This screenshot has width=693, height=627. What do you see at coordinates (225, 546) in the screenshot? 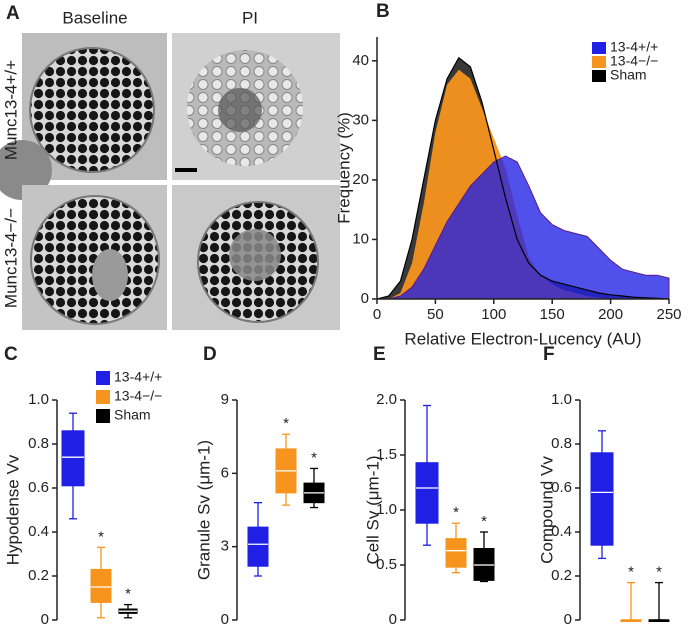
I see `y-tick-label: 3` at bounding box center [225, 546].